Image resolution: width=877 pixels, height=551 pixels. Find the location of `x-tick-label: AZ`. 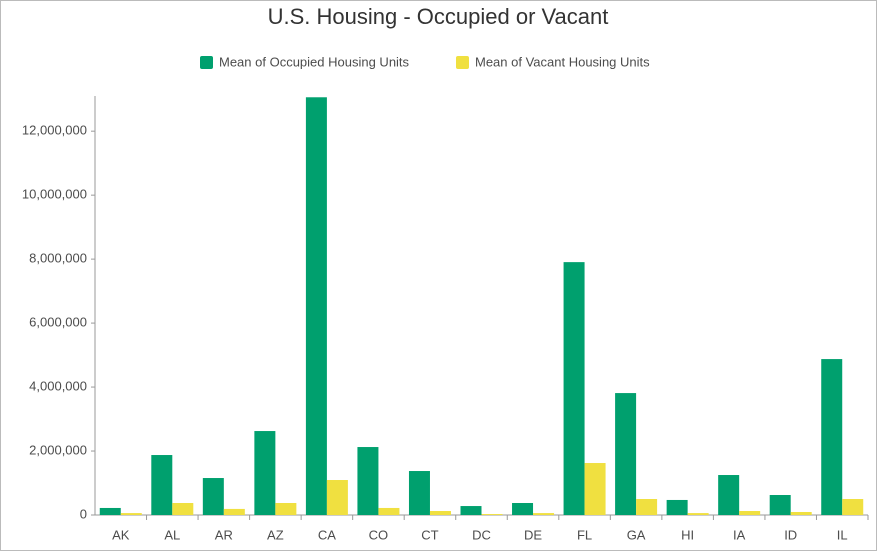

x-tick-label: AZ is located at coordinates (275, 534).